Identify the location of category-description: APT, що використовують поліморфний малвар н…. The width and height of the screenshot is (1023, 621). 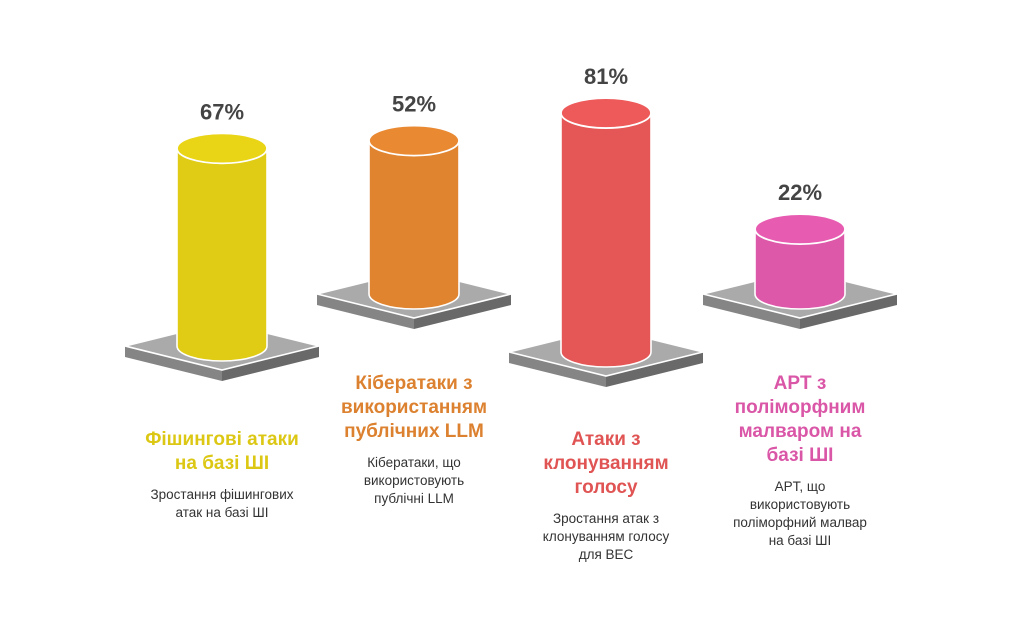
(800, 514).